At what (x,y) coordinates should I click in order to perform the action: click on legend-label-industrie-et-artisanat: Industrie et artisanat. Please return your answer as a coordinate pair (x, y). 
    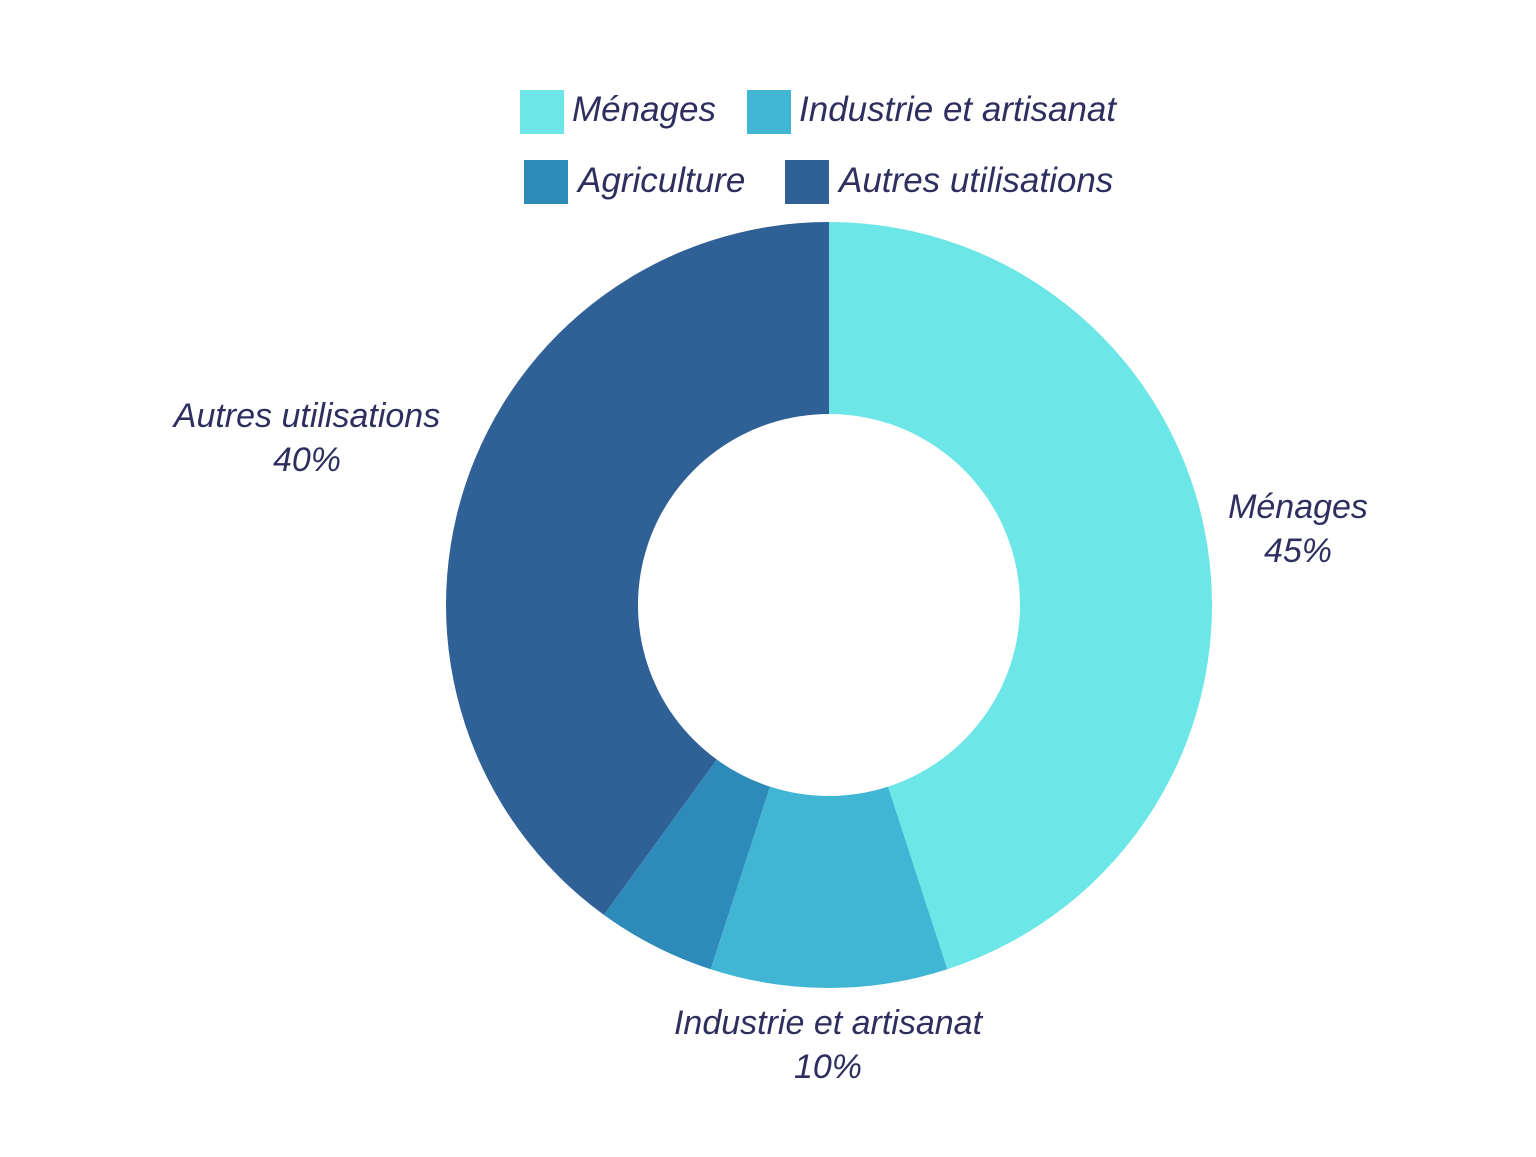
    Looking at the image, I should click on (958, 109).